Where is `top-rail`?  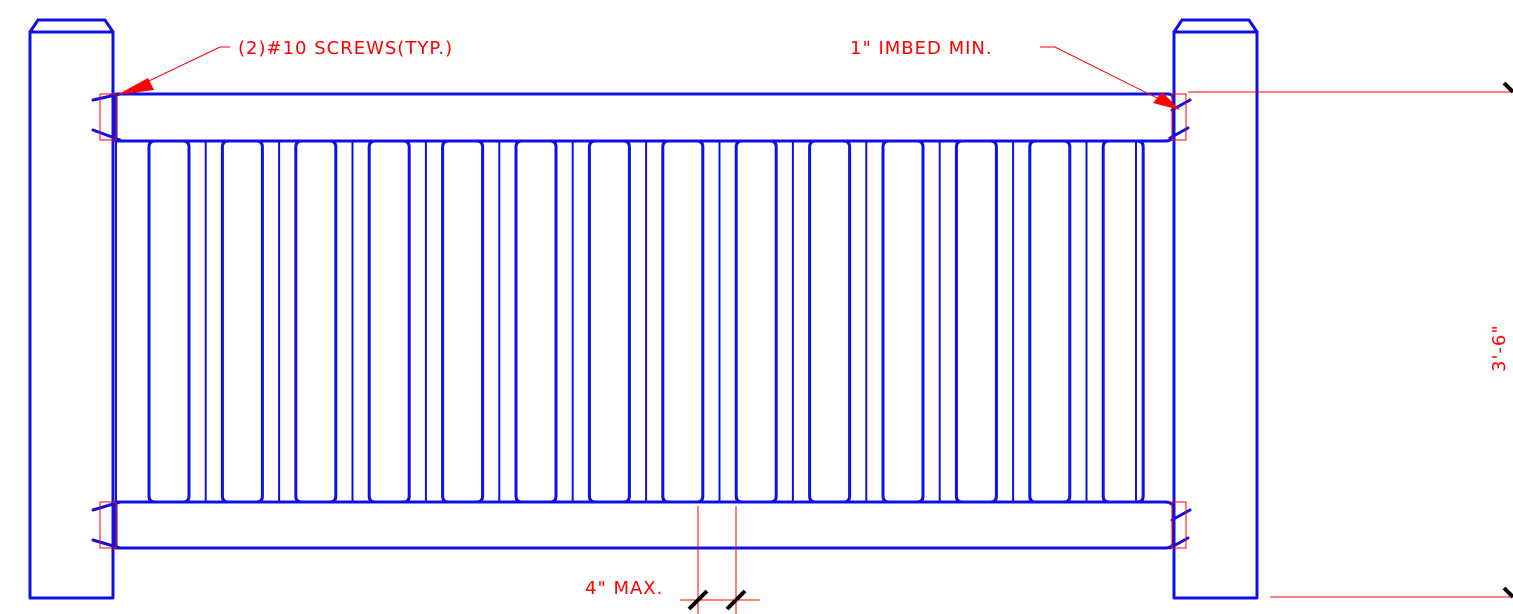 top-rail is located at coordinates (641, 117).